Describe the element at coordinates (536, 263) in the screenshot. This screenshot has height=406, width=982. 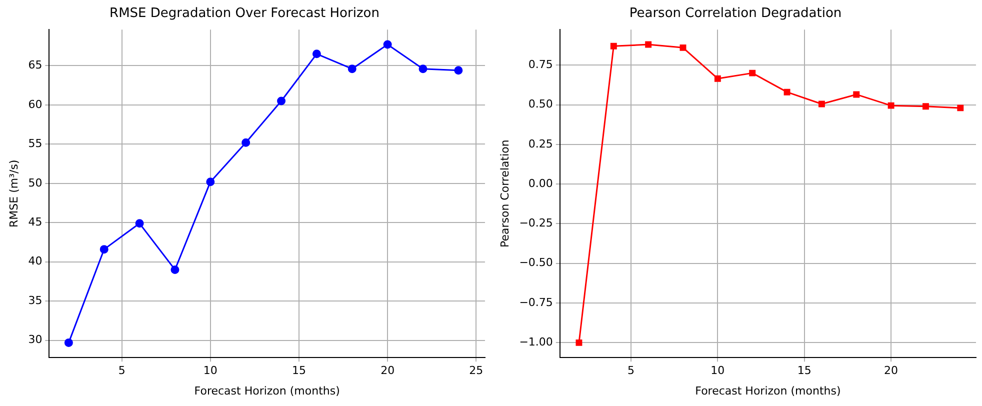
I see `y-tick-label: −0.50` at that location.